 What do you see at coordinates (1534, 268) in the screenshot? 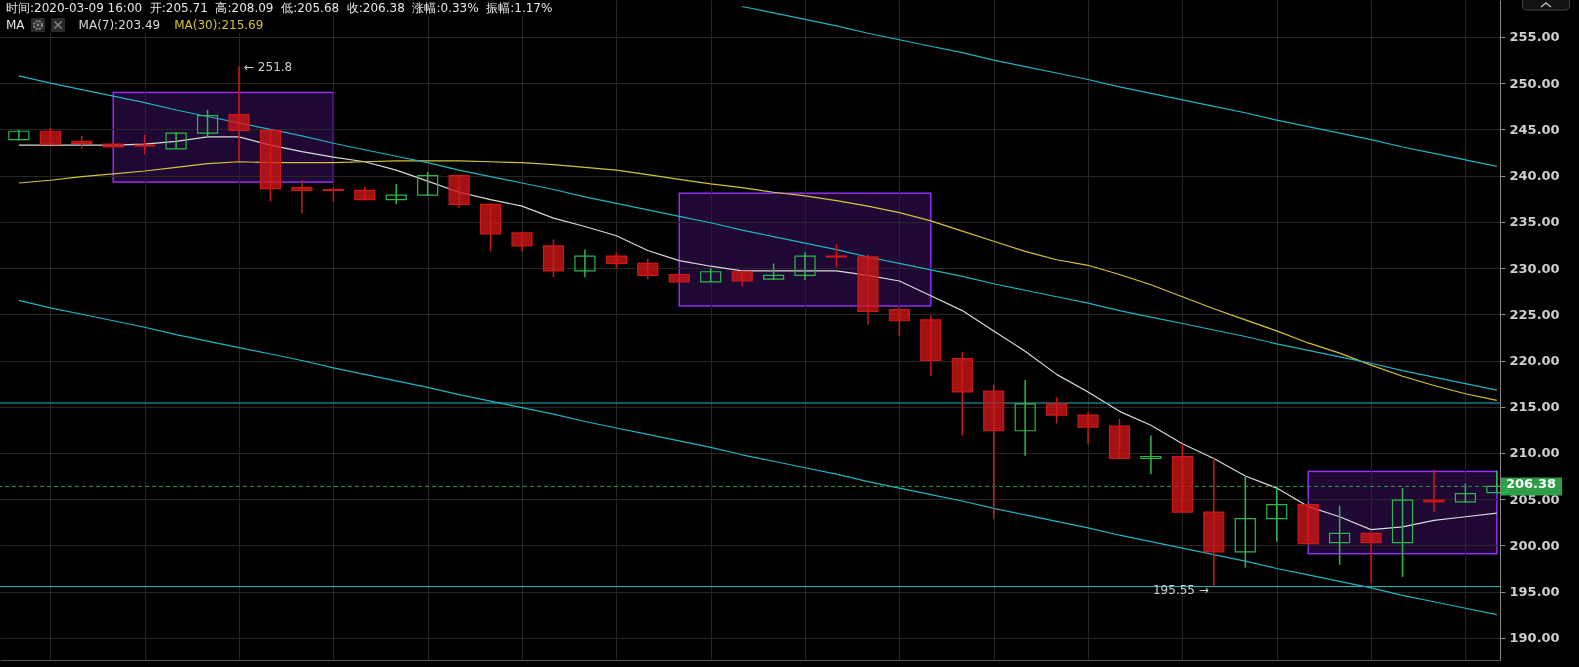
I see `y-tick-label: 230.00` at bounding box center [1534, 268].